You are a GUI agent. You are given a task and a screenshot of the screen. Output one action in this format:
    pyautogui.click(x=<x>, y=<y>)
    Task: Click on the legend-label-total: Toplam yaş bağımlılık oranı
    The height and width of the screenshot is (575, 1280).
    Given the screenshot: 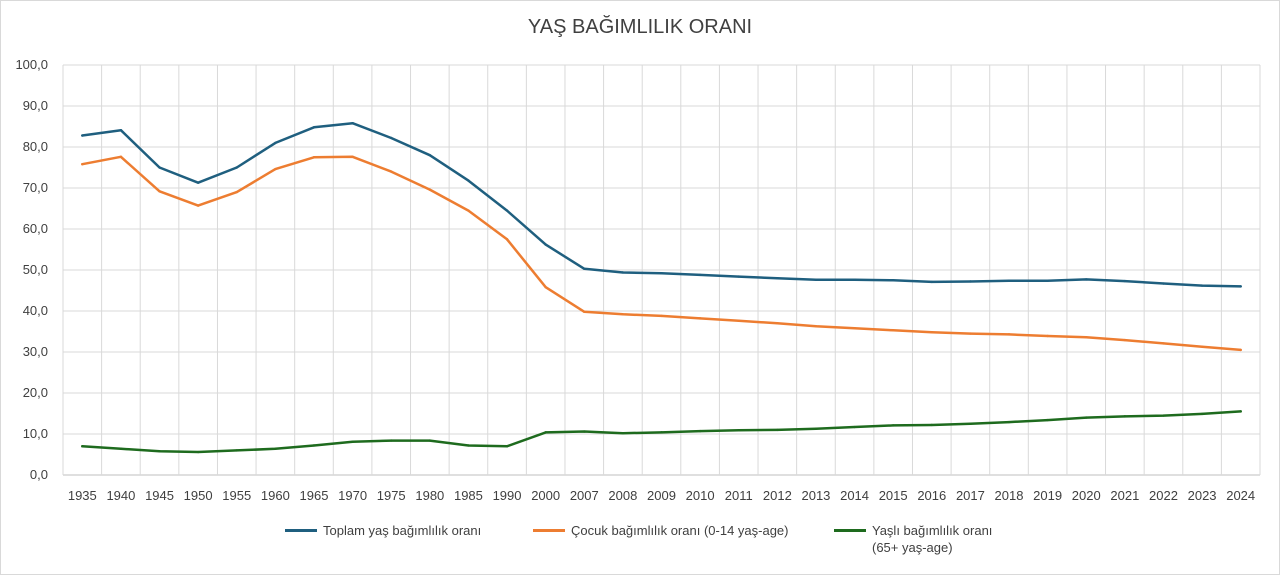 What is the action you would take?
    pyautogui.click(x=402, y=530)
    